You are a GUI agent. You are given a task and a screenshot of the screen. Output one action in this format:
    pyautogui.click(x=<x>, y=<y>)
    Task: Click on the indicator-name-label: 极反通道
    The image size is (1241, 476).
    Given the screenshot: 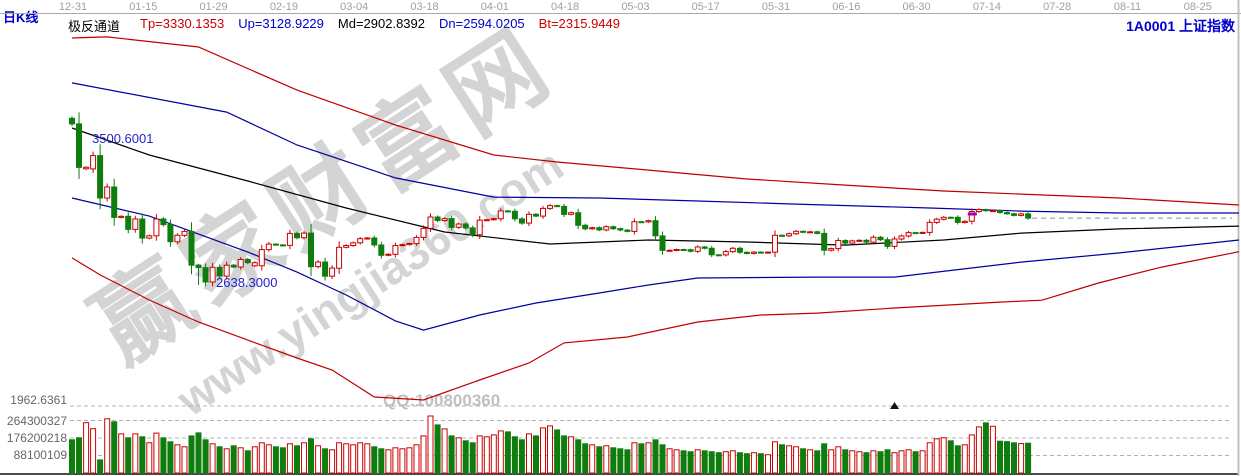 What is the action you would take?
    pyautogui.click(x=94, y=26)
    